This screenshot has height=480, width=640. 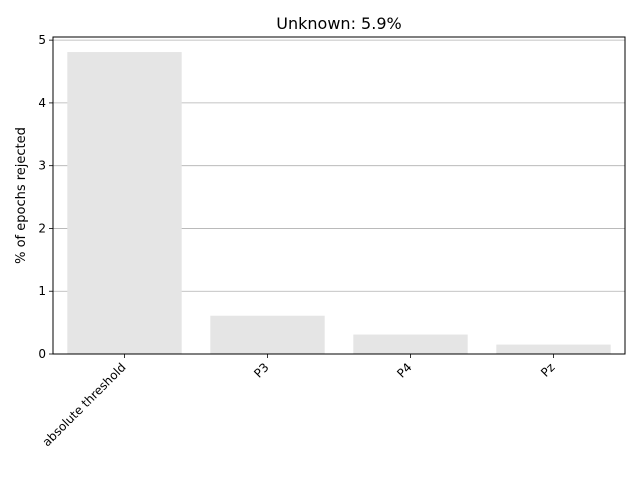 What do you see at coordinates (404, 370) in the screenshot?
I see `x-tick-label: P4` at bounding box center [404, 370].